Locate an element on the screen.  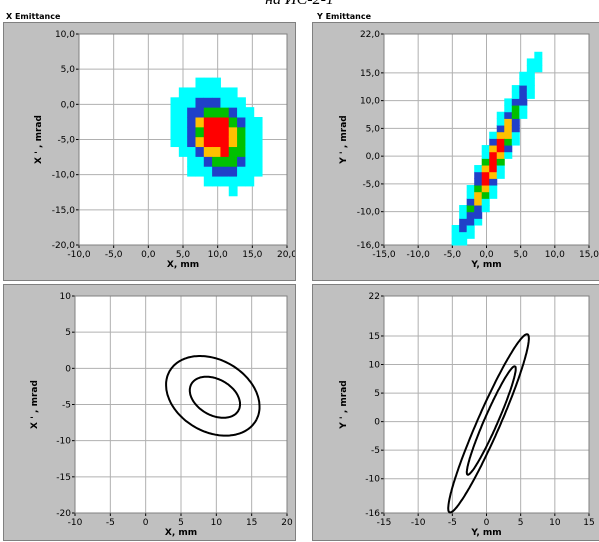
y-tick-label: 22,0 is located at coordinates (370, 35).